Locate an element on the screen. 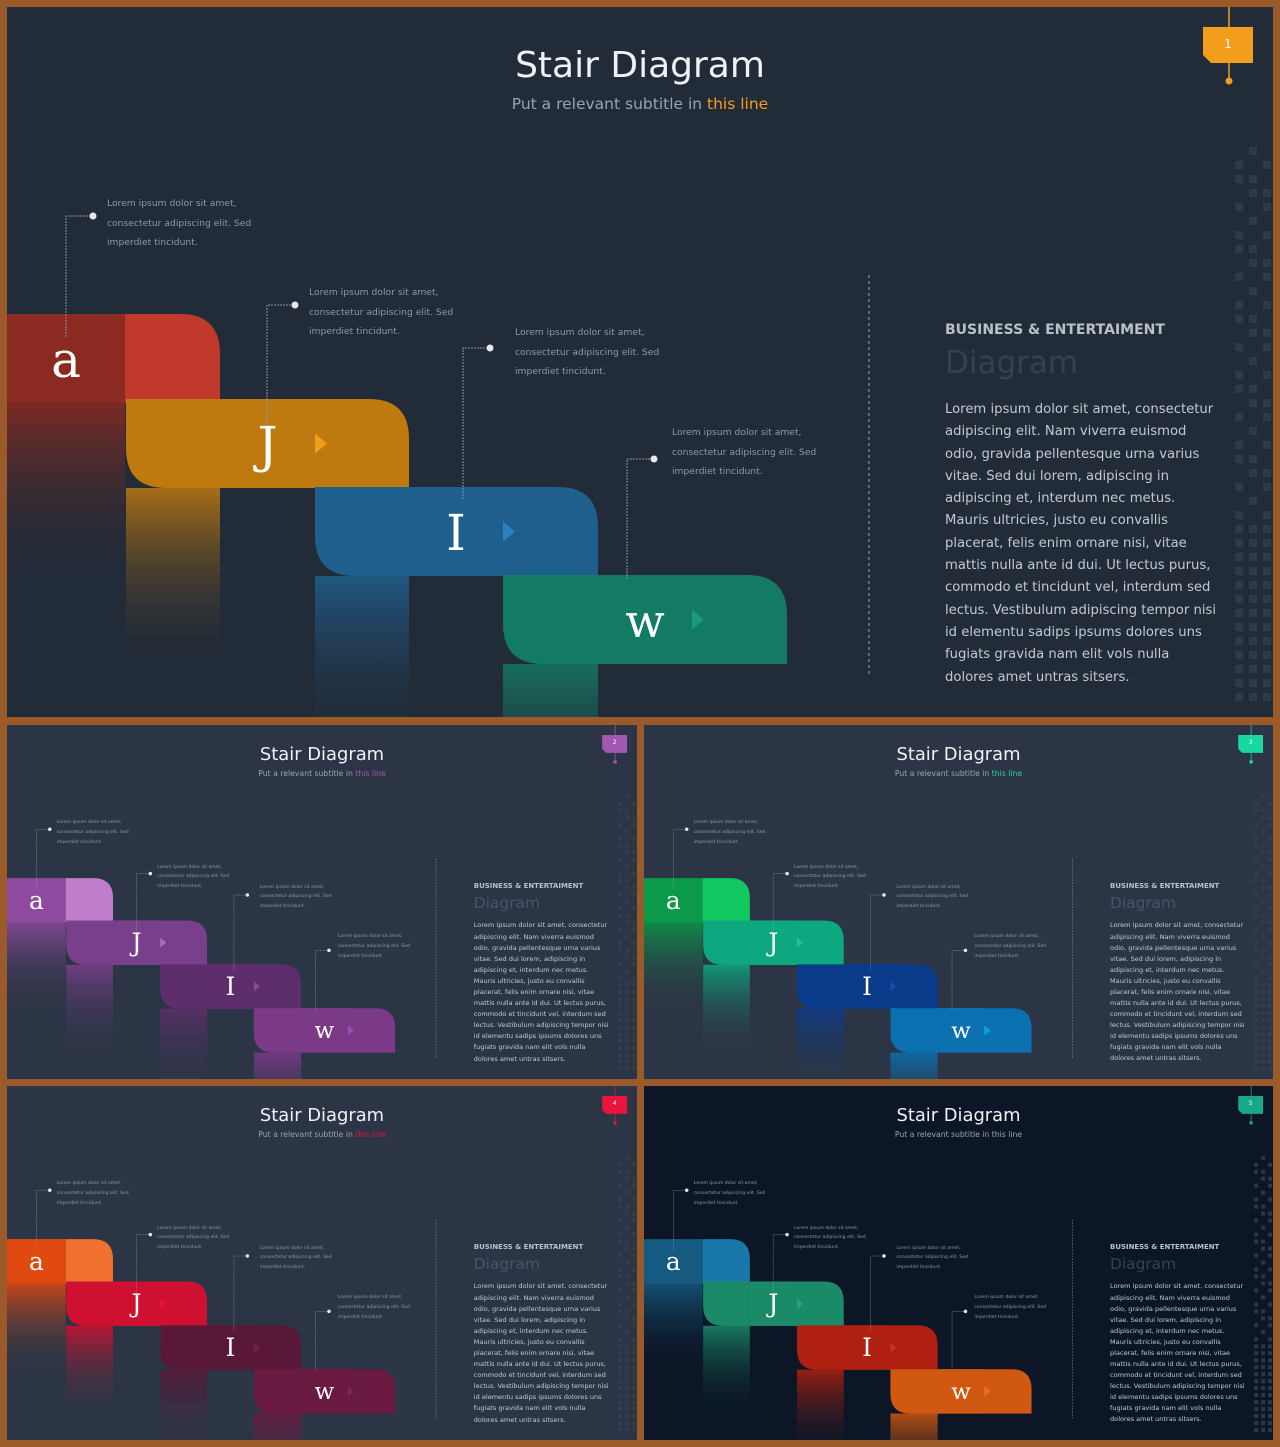  subtitle-highlight: this line is located at coordinates (370, 773).